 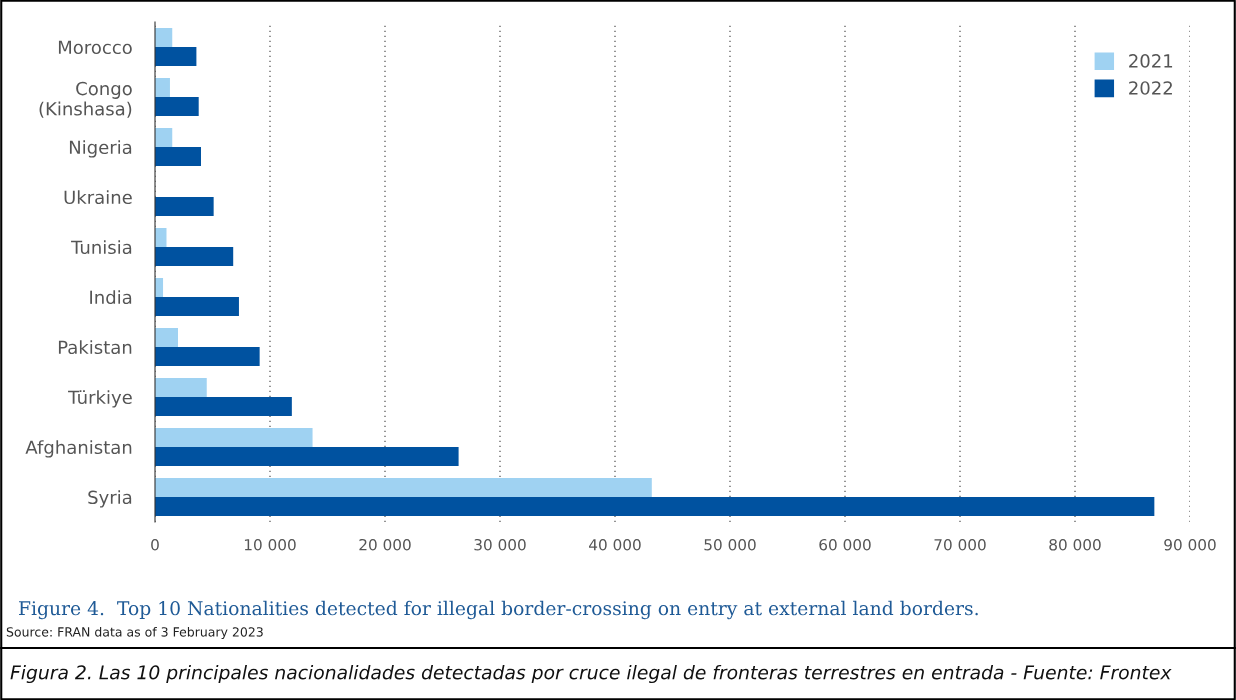 I want to click on y-tick-label: Afghanistan, so click(x=78, y=449).